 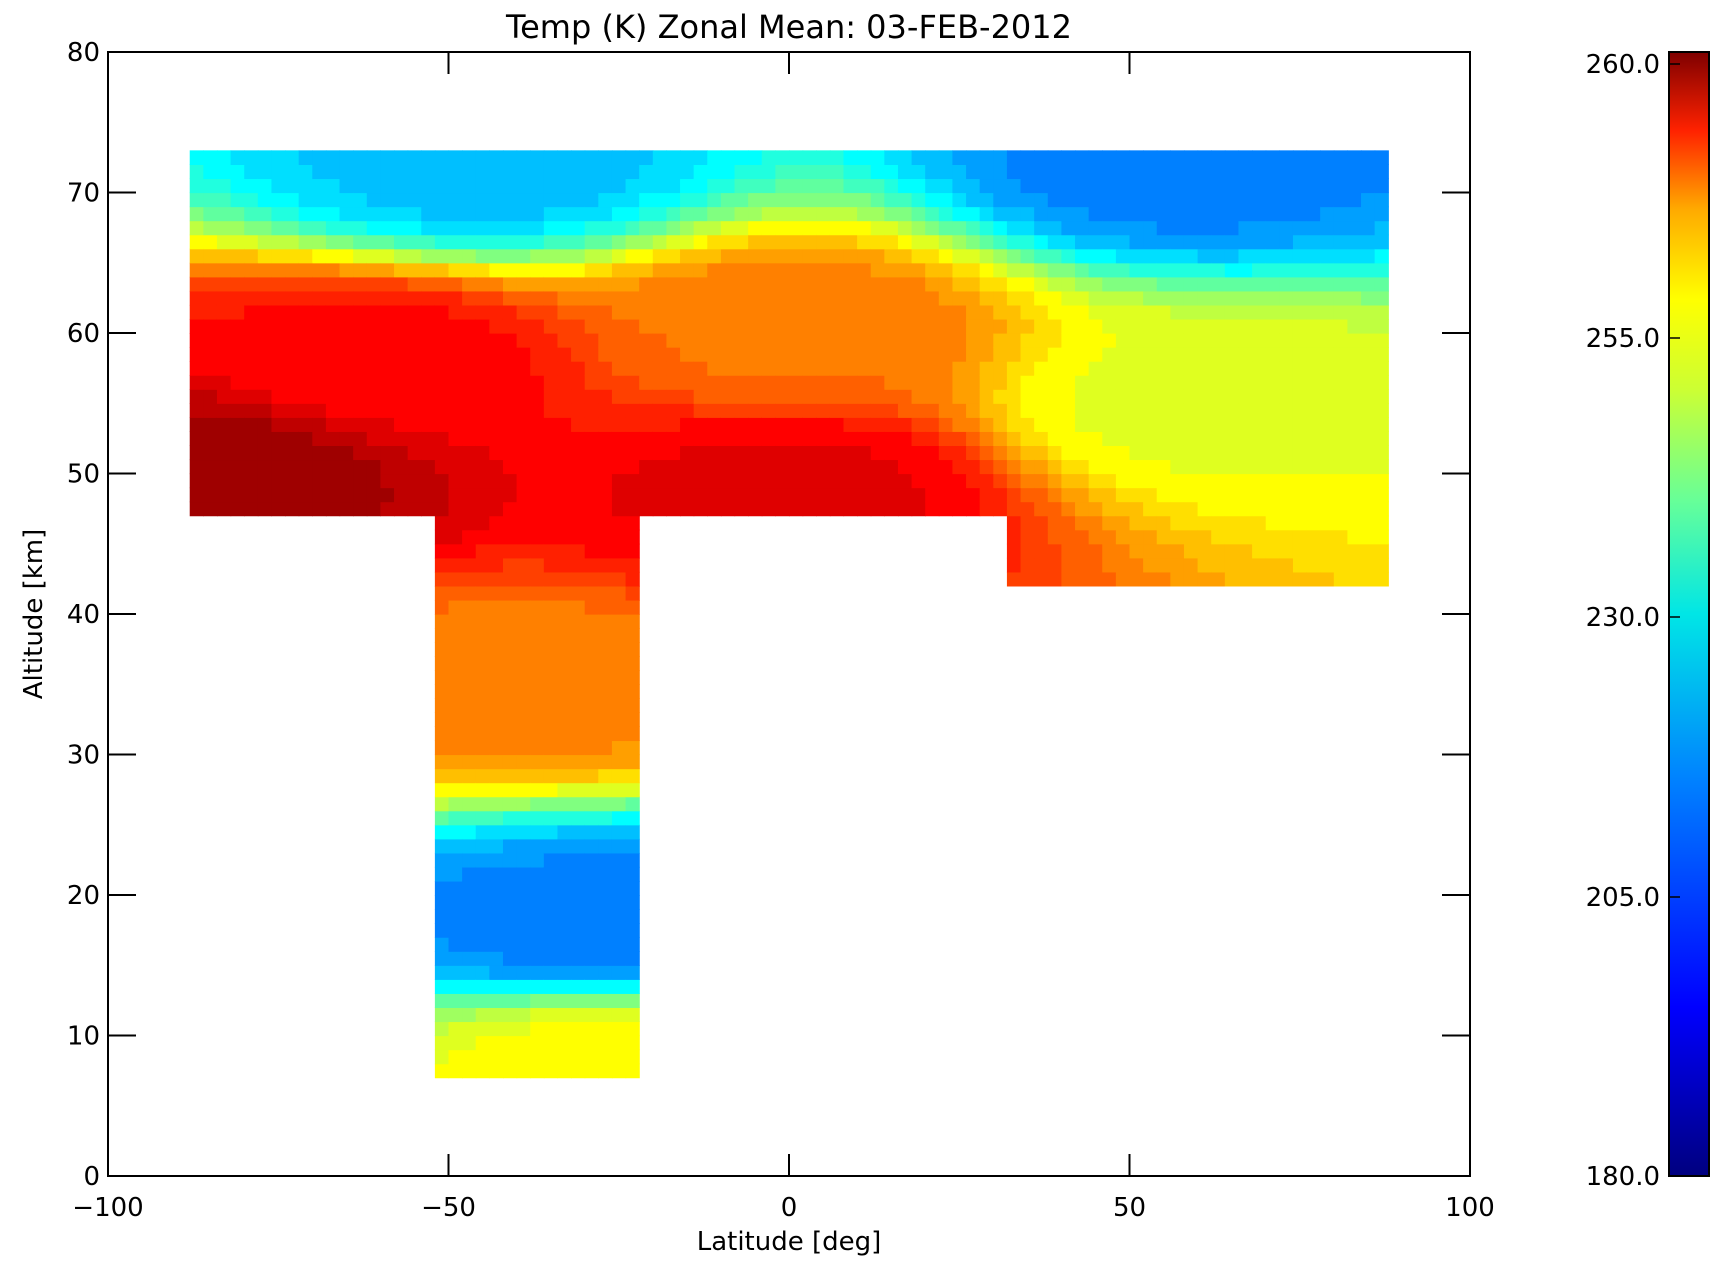 What do you see at coordinates (83, 53) in the screenshot?
I see `y-tick-label: 80` at bounding box center [83, 53].